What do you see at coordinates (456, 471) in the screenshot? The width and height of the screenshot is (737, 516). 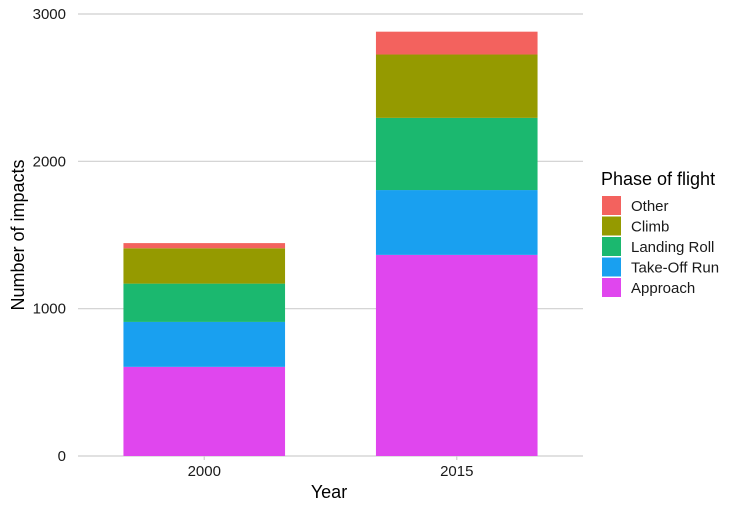 I see `x-tick-label: 2015` at bounding box center [456, 471].